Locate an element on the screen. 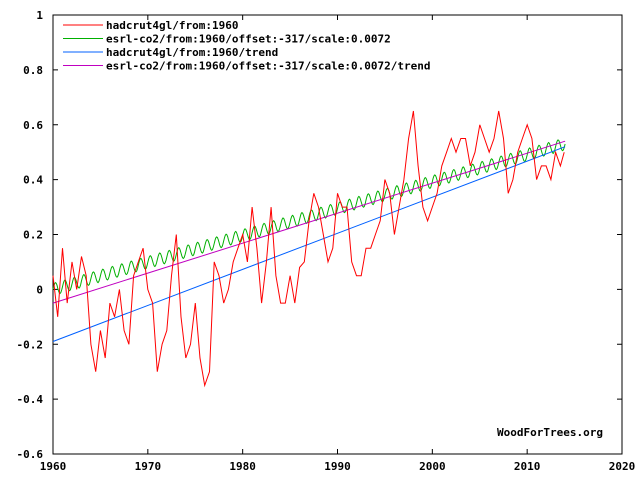 Image resolution: width=640 pixels, height=480 pixels. x-tick-label: 1960 is located at coordinates (53, 466).